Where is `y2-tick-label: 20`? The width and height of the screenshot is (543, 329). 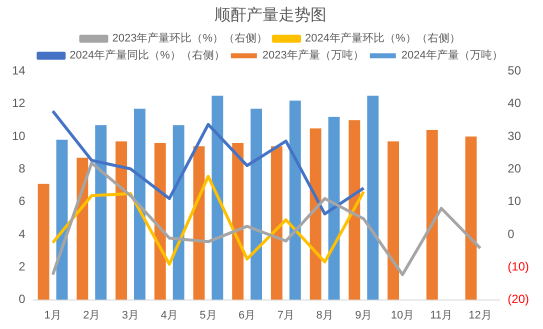 y2-tick-label: 20 is located at coordinates (515, 168).